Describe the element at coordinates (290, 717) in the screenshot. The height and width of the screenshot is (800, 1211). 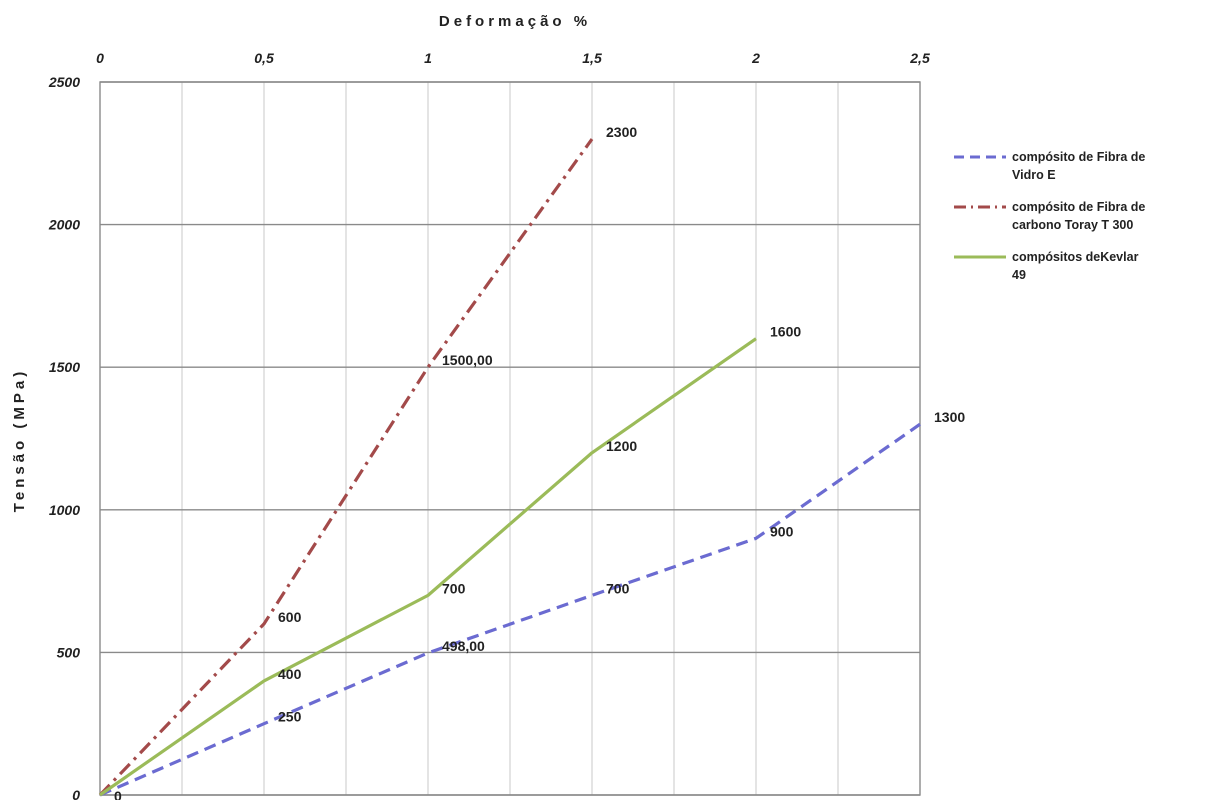
I see `data-label: 250` at that location.